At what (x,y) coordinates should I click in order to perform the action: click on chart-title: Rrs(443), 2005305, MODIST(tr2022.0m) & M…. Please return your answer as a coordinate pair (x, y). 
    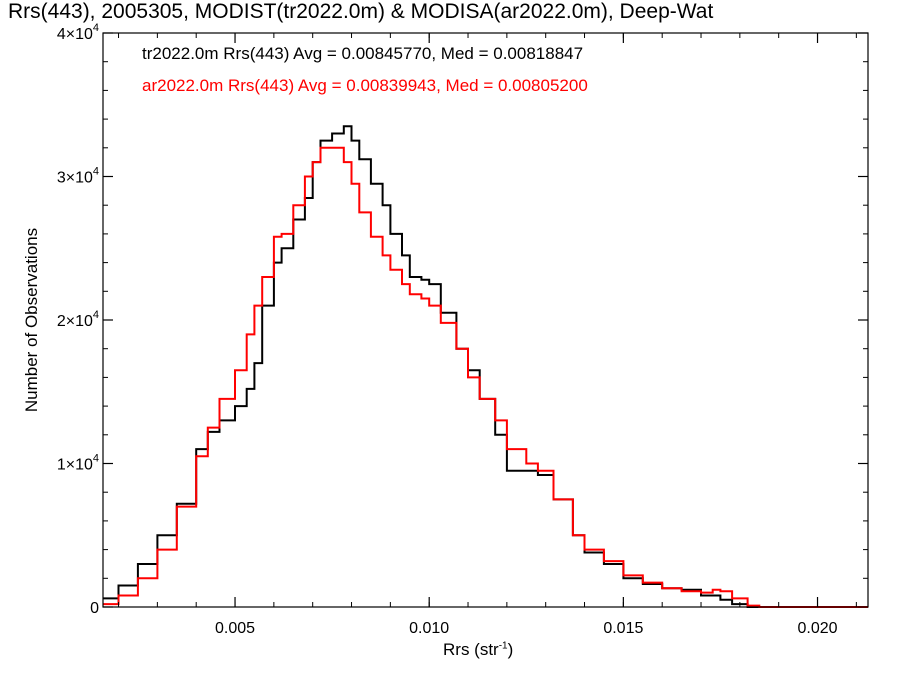
    Looking at the image, I should click on (361, 11).